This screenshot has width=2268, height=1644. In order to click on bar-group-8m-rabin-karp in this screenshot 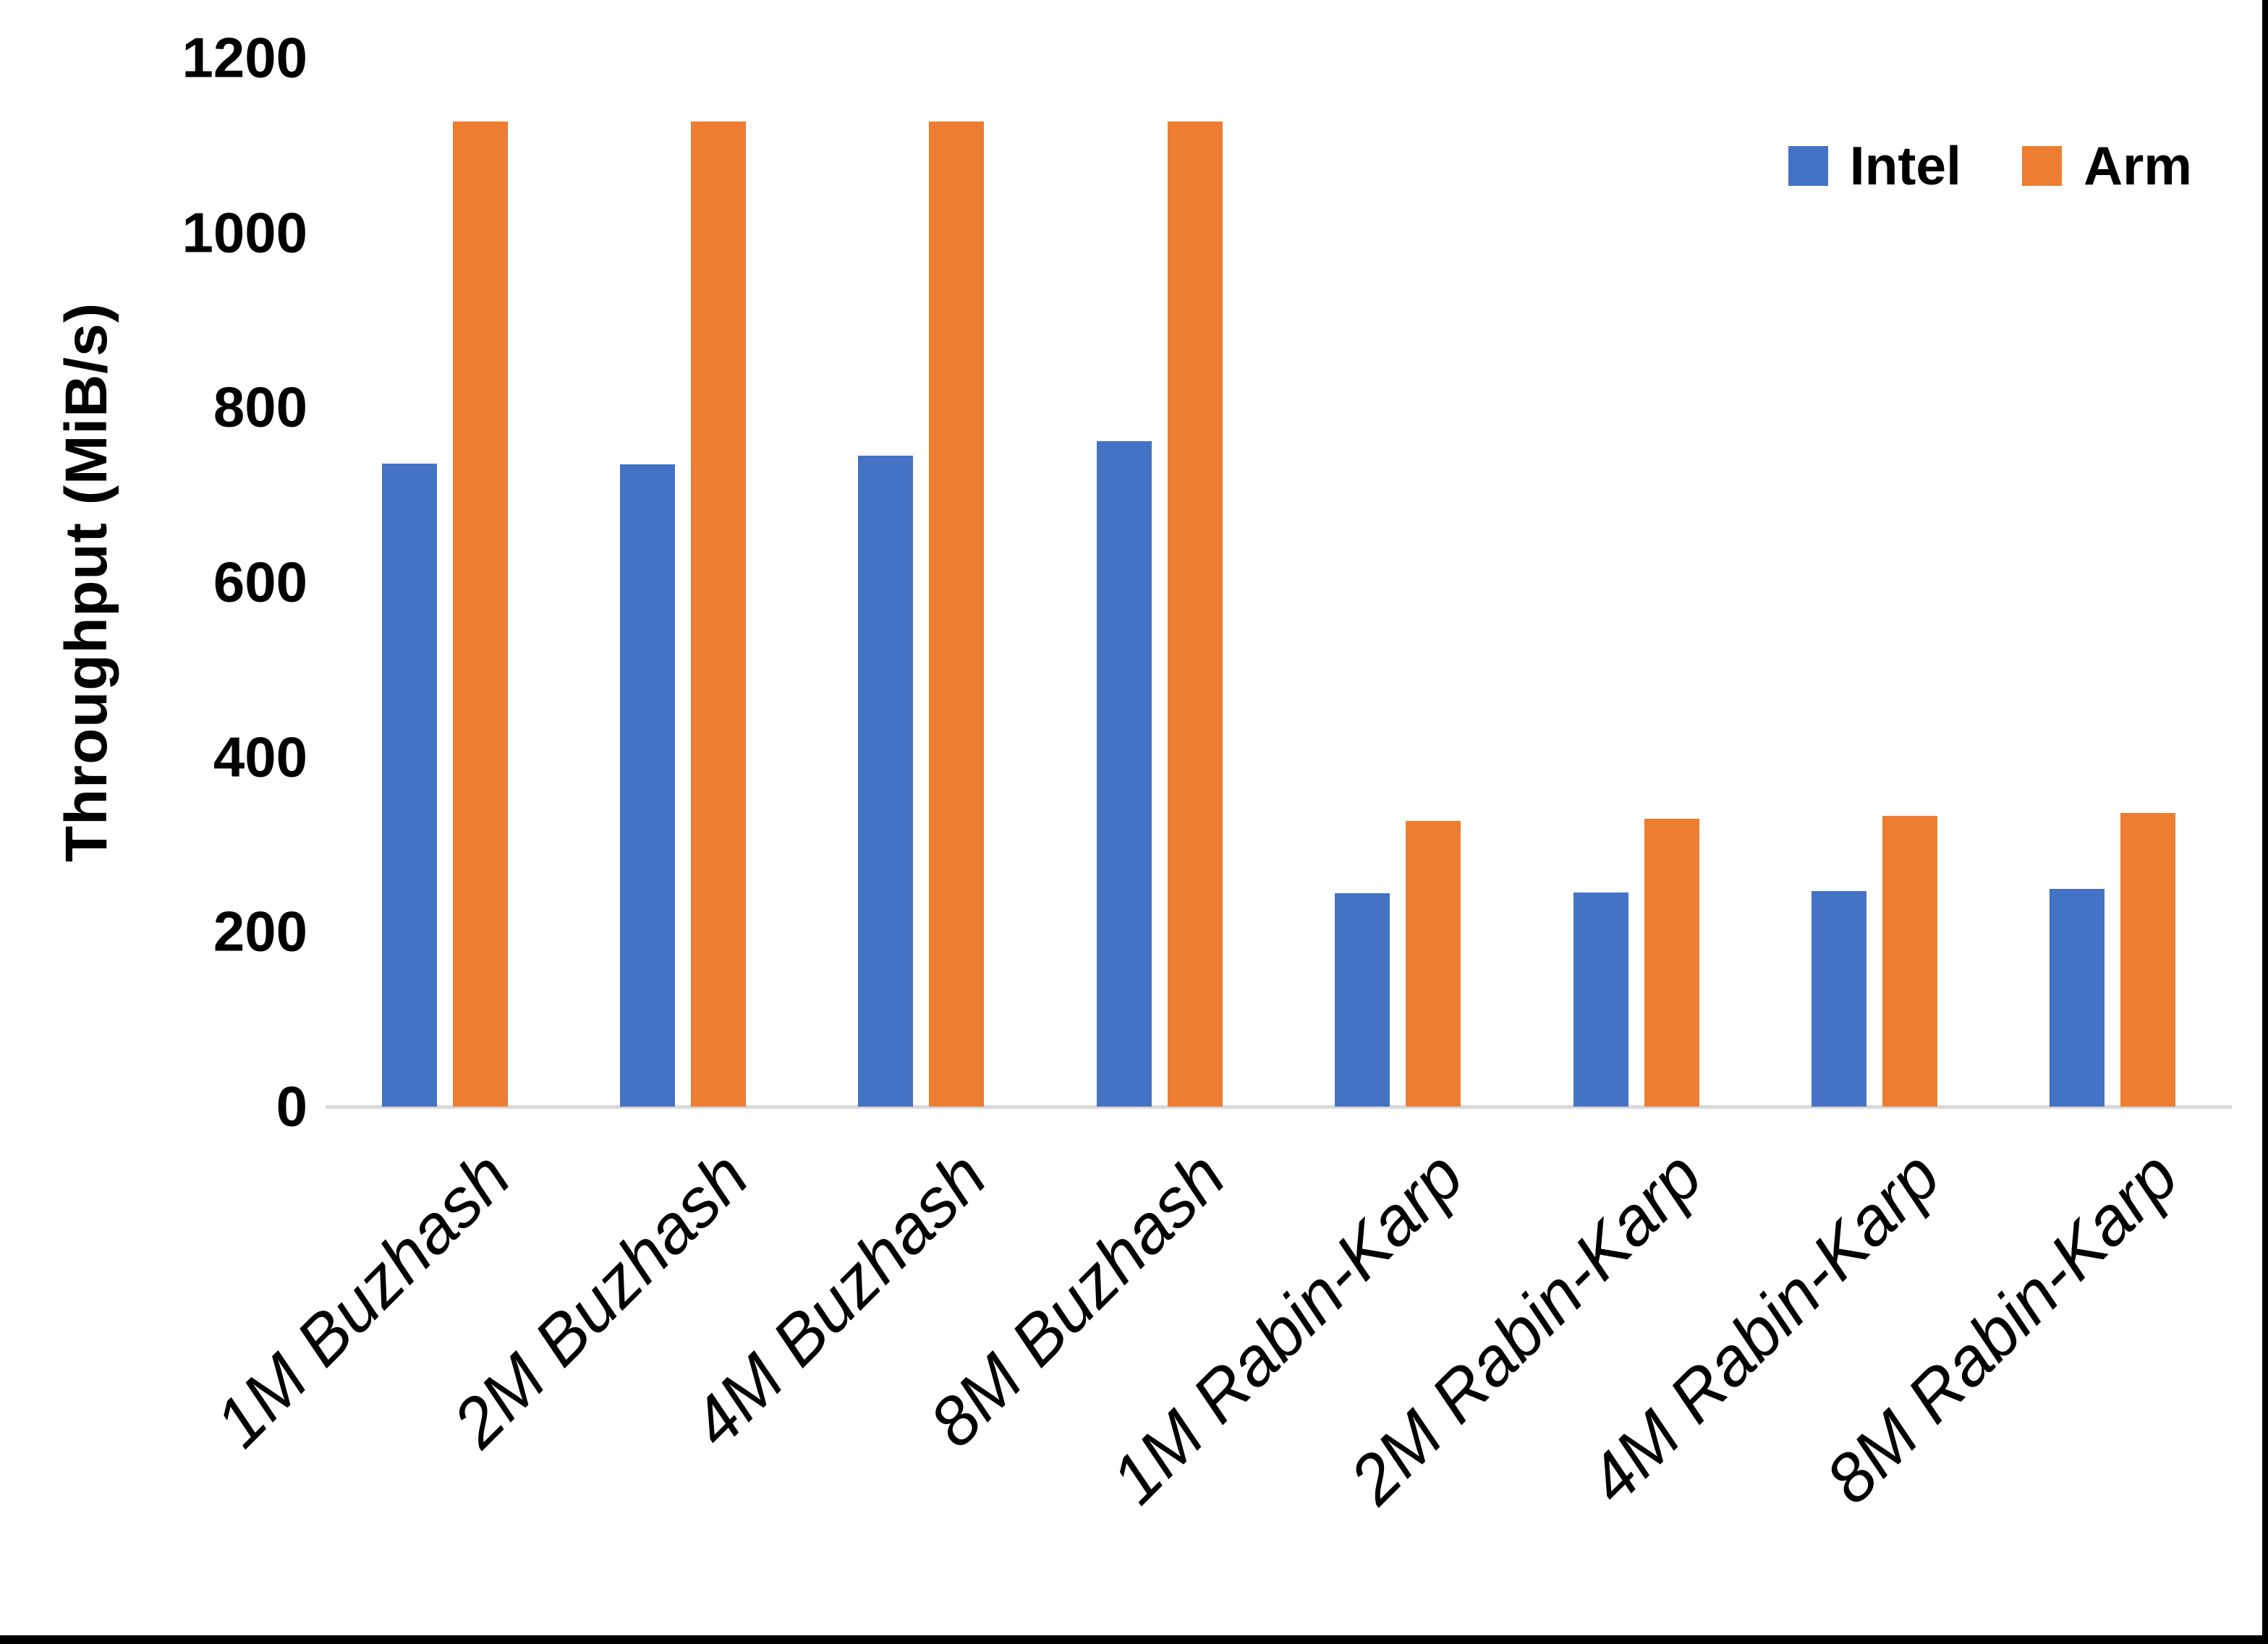, I will do `click(2113, 582)`.